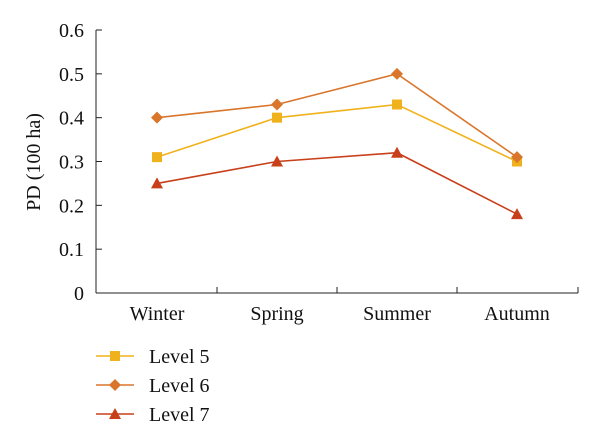  Describe the element at coordinates (337, 306) in the screenshot. I see `x-ticks: Winter Spring Summer Autumn` at that location.